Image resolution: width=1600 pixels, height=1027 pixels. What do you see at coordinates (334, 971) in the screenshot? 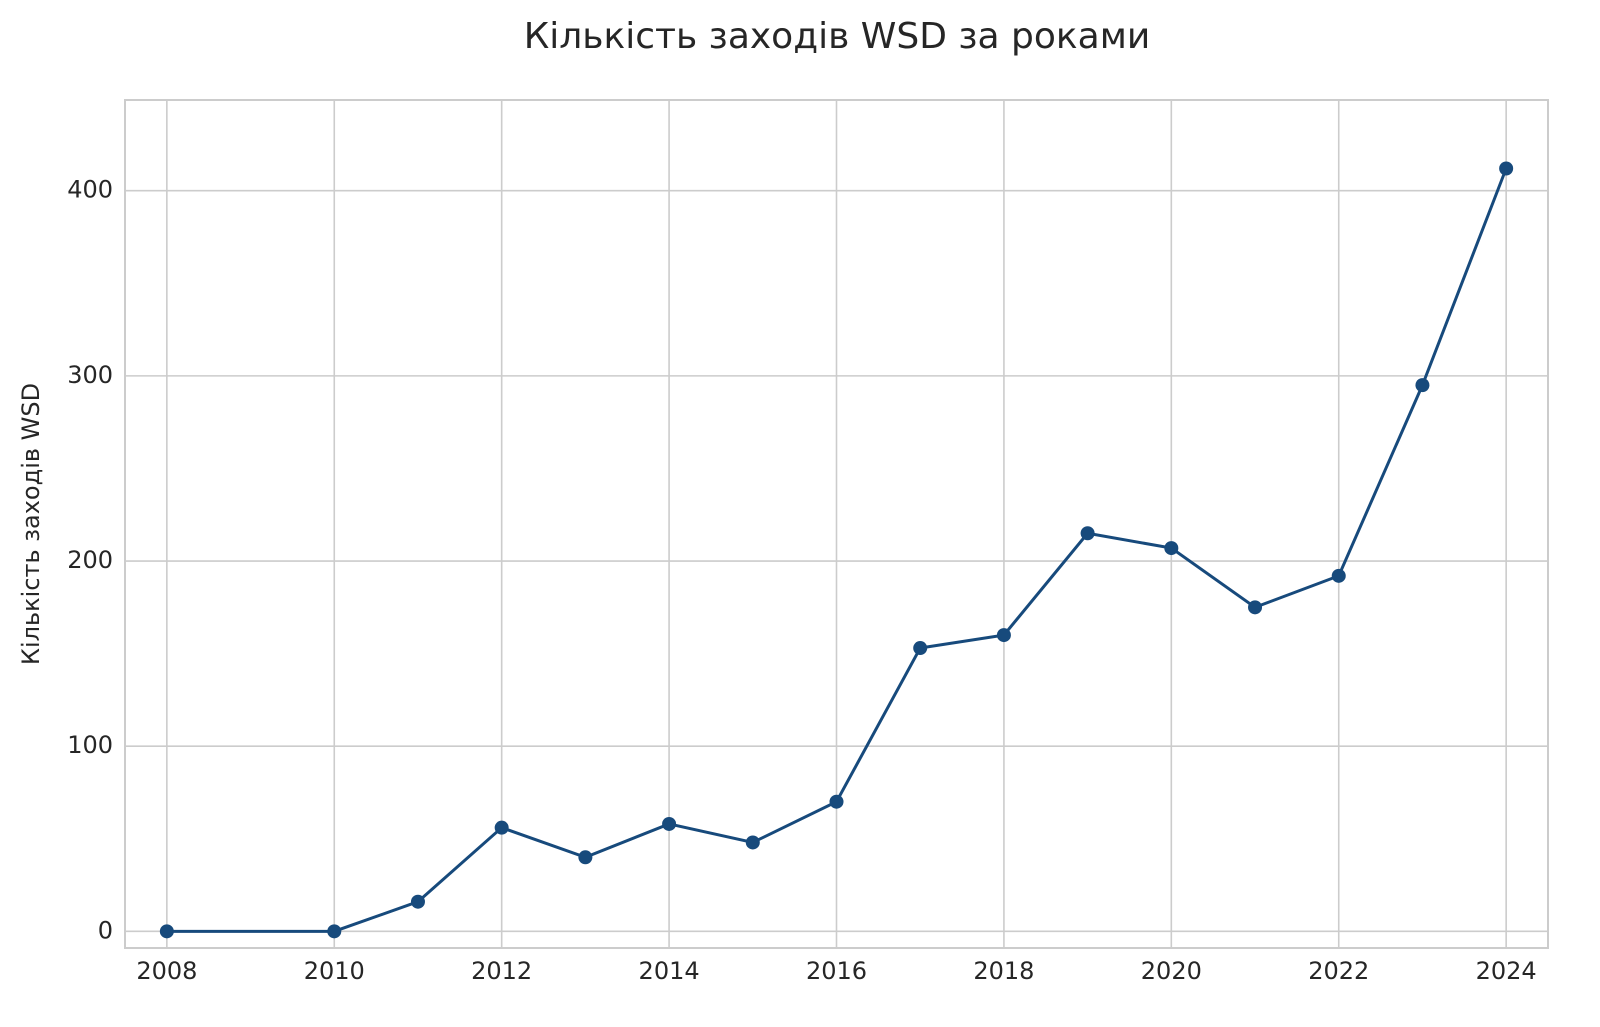
I see `x-tick-label: 2010` at bounding box center [334, 971].